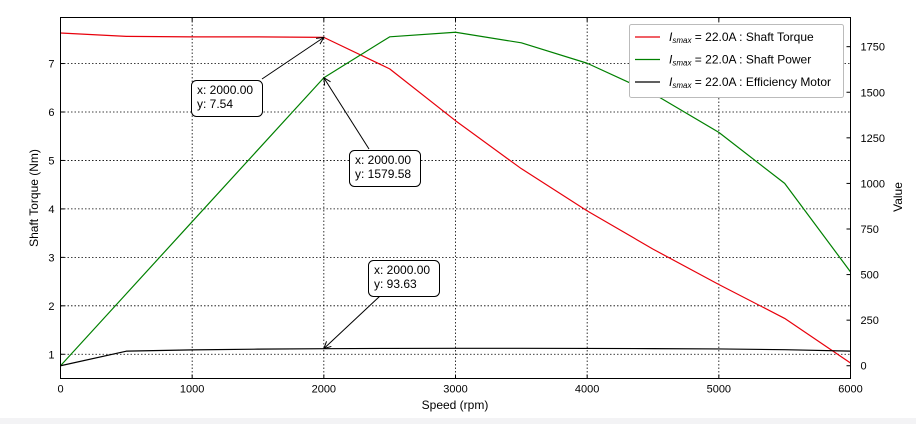 The height and width of the screenshot is (424, 916). What do you see at coordinates (458, 421) in the screenshot?
I see `window-bottom-strip` at bounding box center [458, 421].